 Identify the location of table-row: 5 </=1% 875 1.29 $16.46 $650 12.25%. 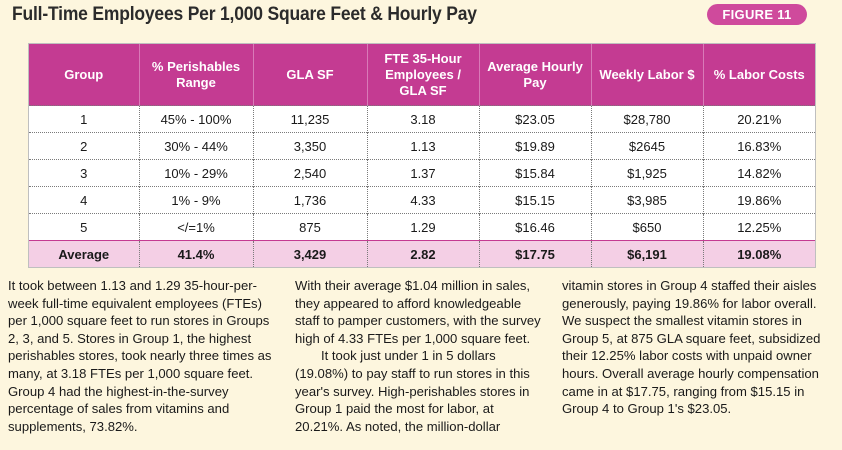
(422, 227).